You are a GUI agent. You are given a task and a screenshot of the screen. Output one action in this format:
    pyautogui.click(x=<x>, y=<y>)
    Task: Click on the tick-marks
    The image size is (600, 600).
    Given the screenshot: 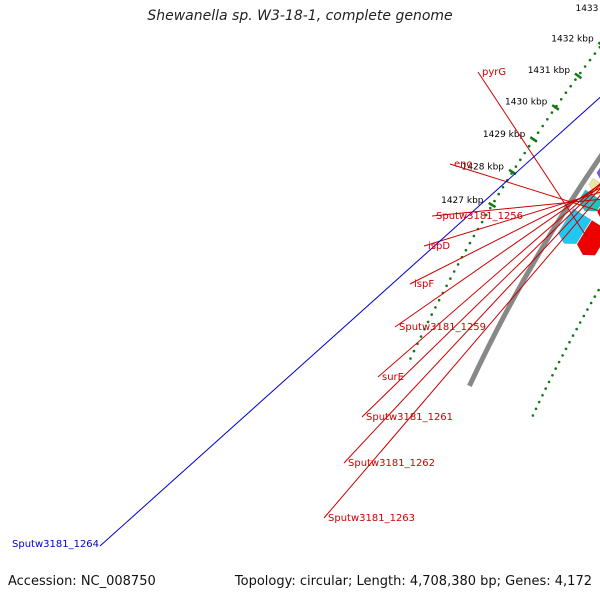 What is the action you would take?
    pyautogui.click(x=544, y=125)
    